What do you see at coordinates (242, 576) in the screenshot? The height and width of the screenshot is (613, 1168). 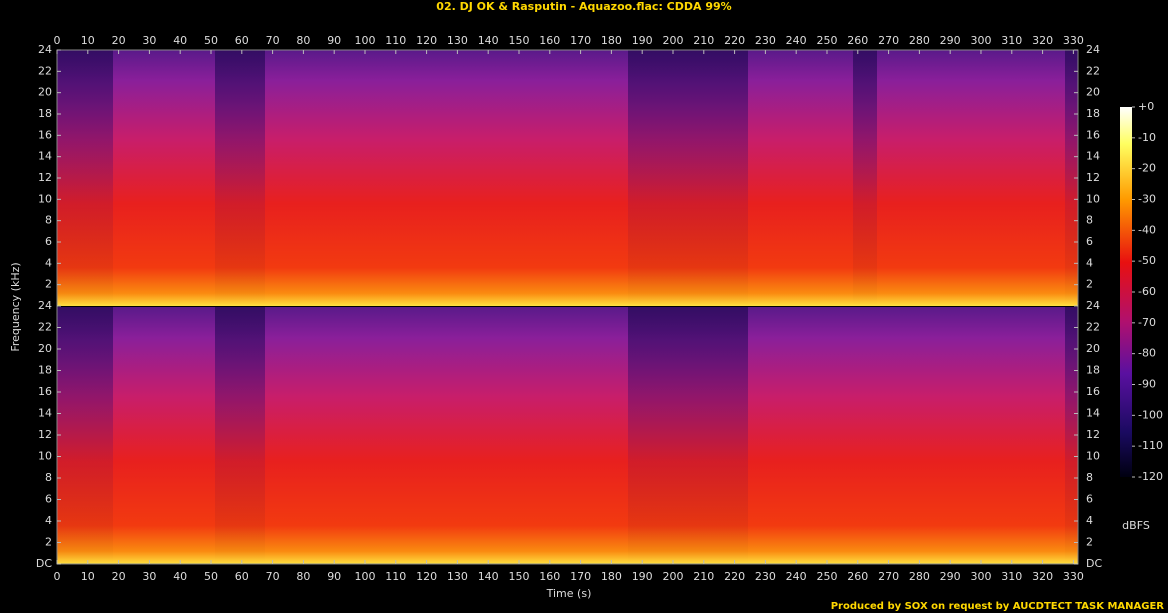 I see `x-tick-label: 60` at bounding box center [242, 576].